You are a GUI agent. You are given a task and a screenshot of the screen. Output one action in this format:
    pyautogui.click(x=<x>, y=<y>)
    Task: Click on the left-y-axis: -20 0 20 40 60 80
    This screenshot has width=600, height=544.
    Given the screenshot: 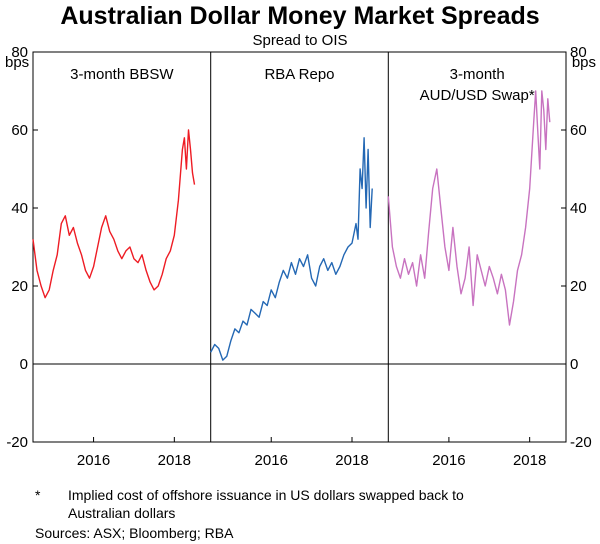 What is the action you would take?
    pyautogui.click(x=17, y=247)
    